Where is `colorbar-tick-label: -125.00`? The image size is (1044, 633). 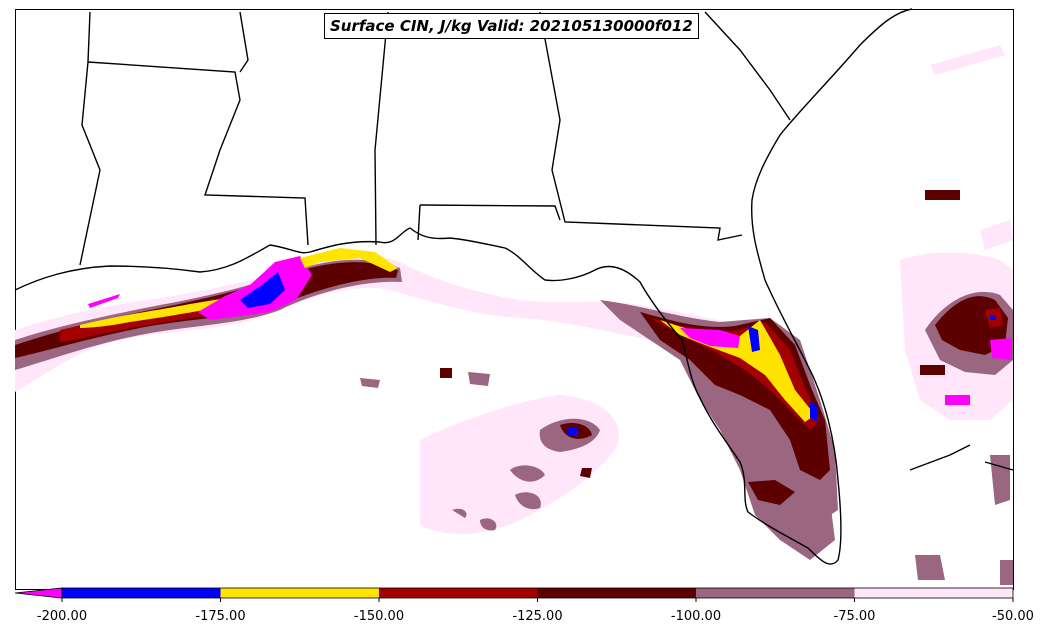
colorbar-tick-label: -125.00 is located at coordinates (537, 616).